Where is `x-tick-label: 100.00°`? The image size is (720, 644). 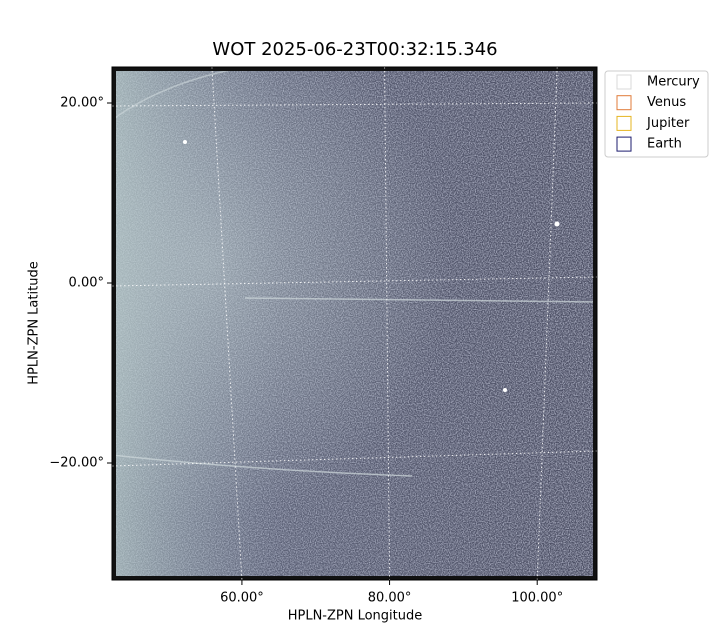 x-tick-label: 100.00° is located at coordinates (537, 598).